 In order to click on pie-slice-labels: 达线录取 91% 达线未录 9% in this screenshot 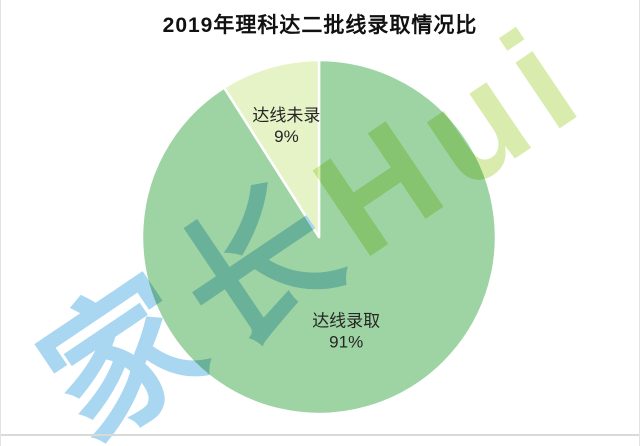, I will do `click(316, 229)`.